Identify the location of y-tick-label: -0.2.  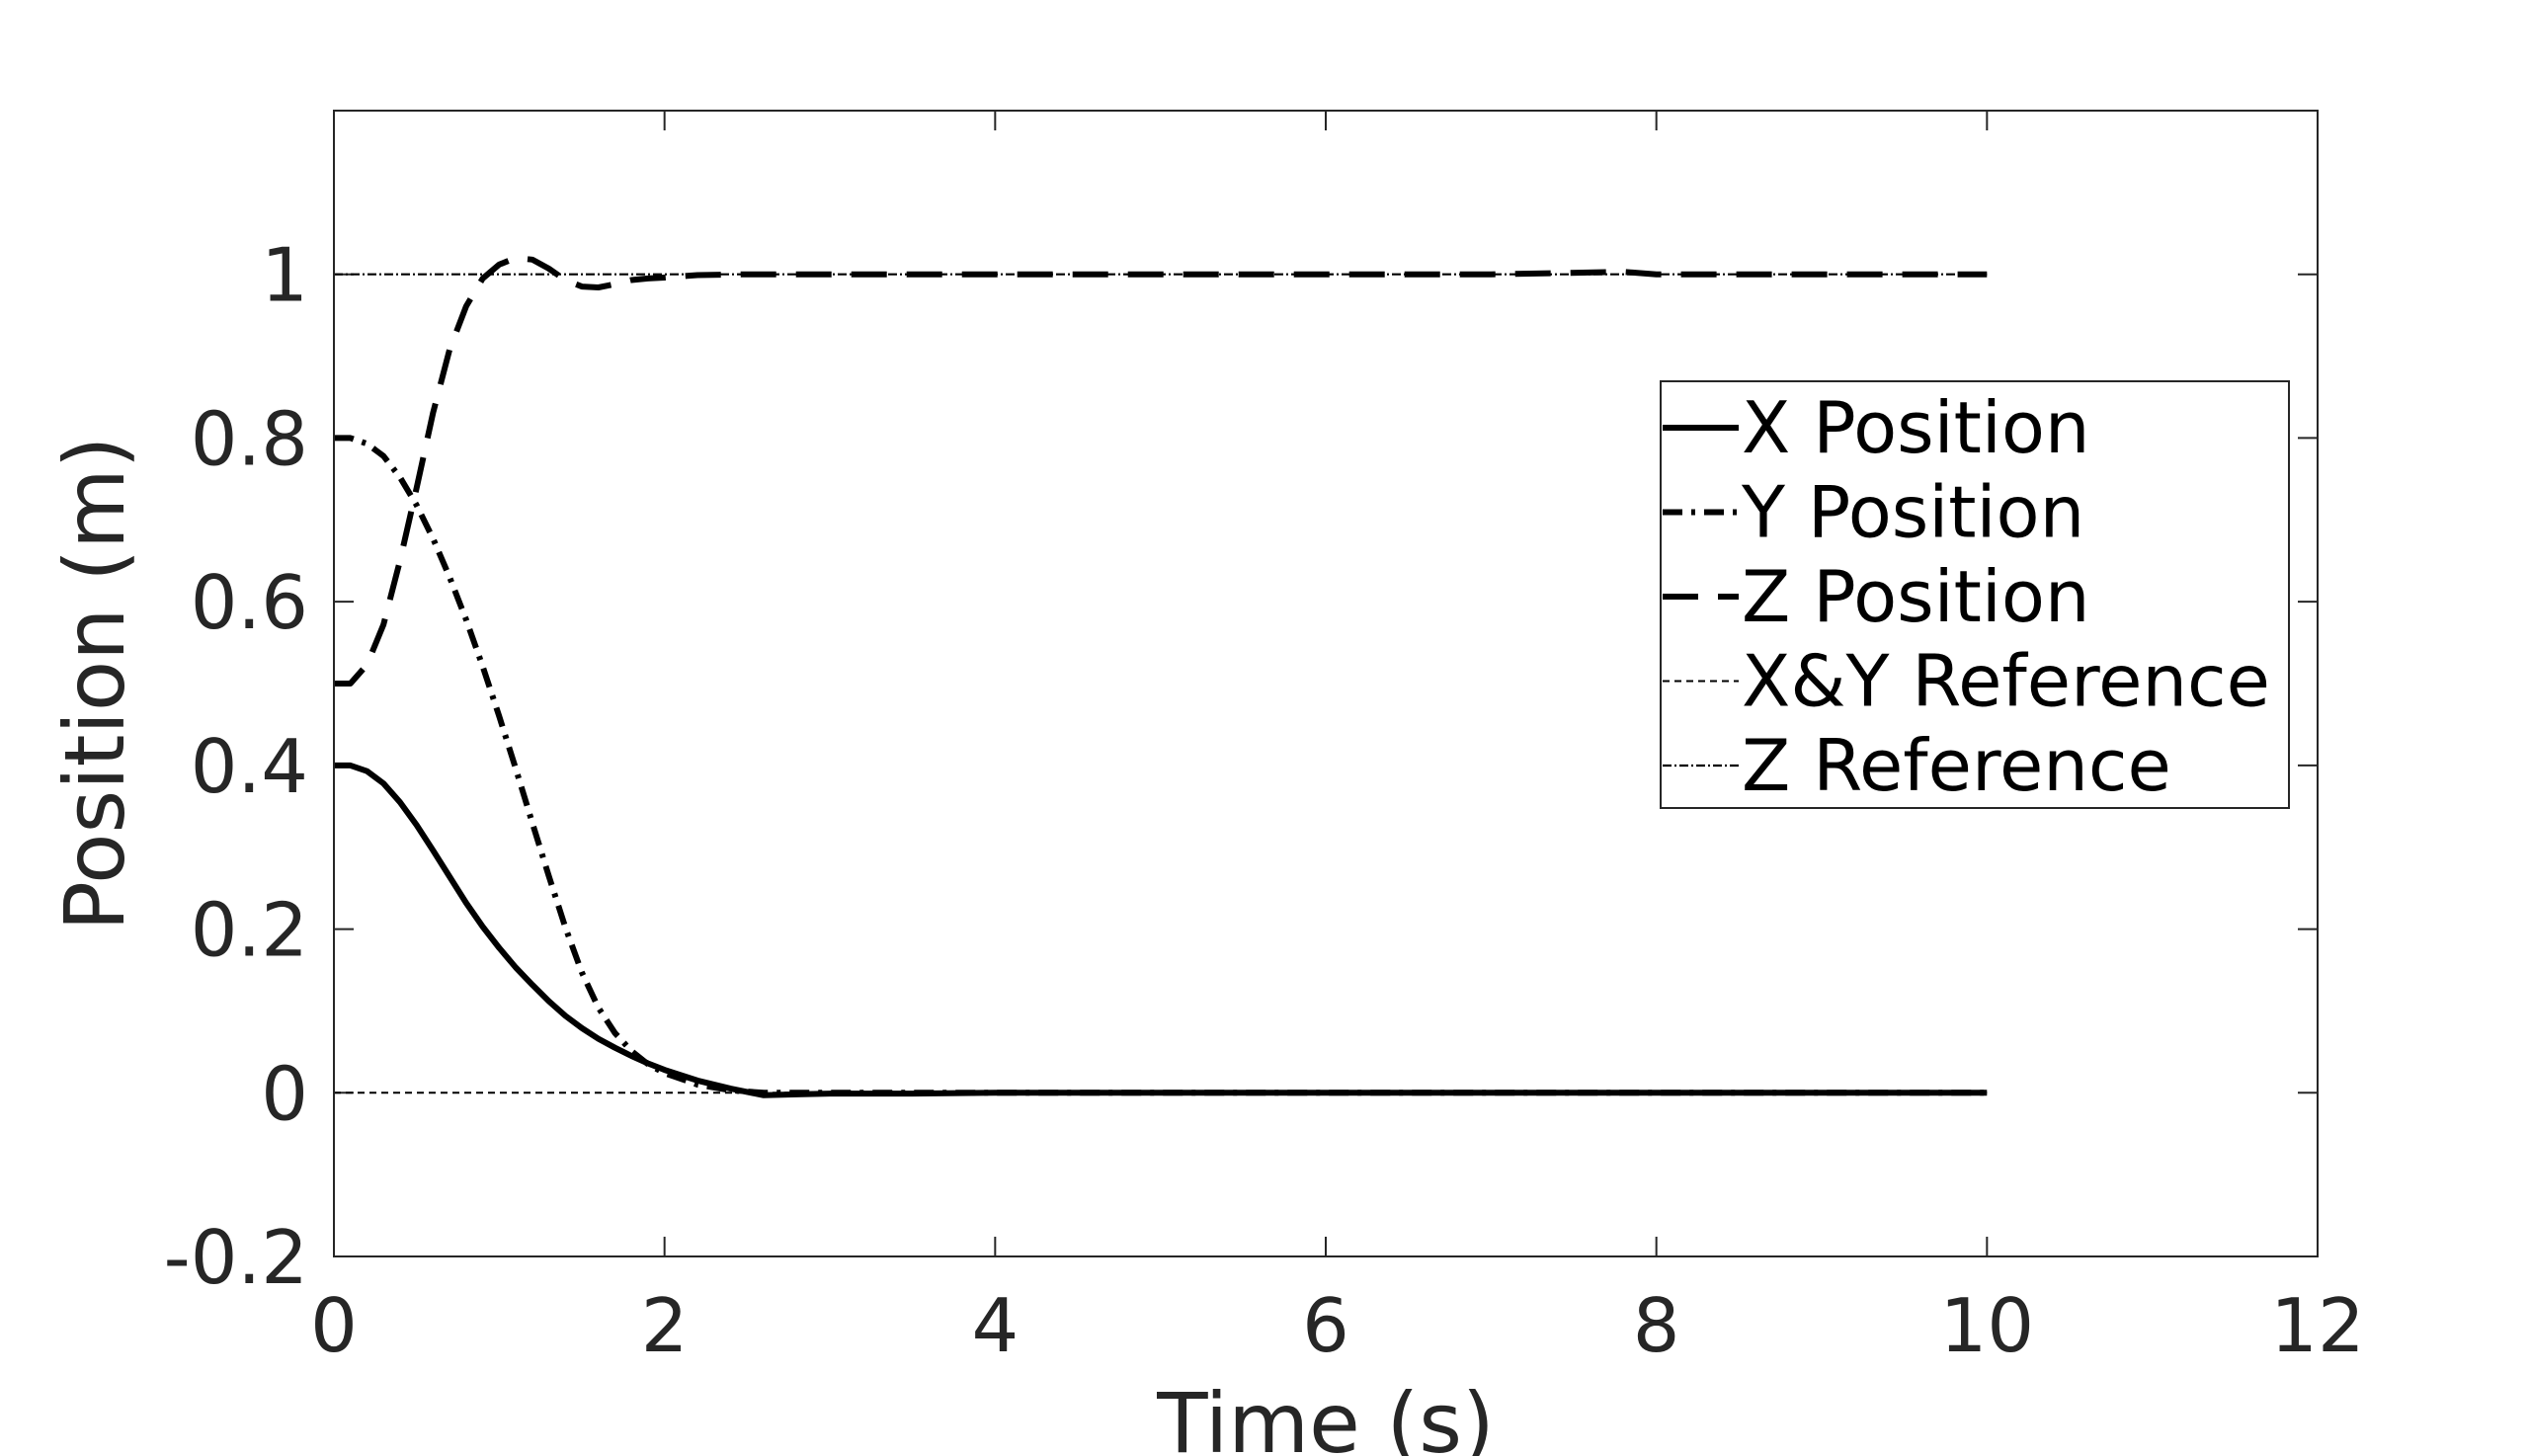
(236, 1257).